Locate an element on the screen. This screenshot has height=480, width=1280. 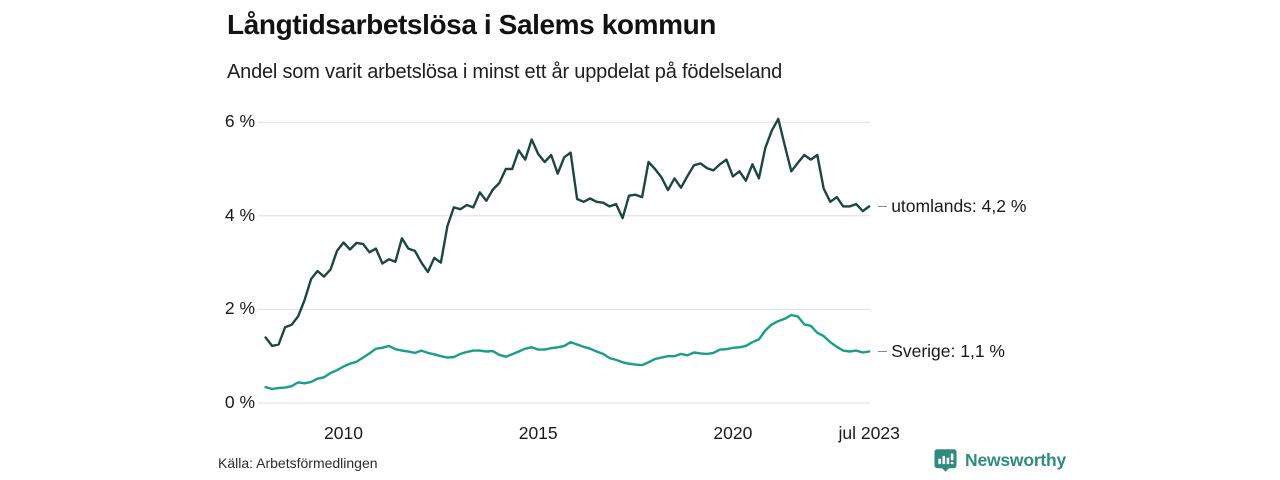
series-label-text: Sverige: 1,1 % is located at coordinates (948, 351).